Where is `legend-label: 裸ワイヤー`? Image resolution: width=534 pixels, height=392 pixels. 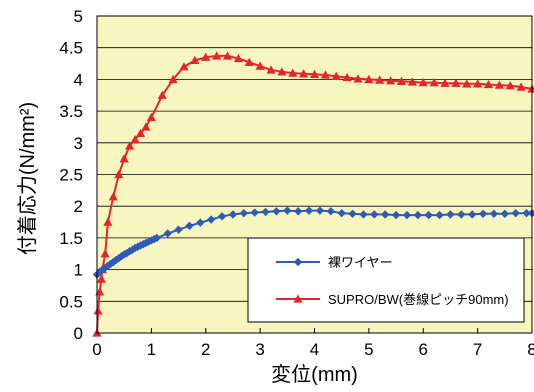
legend-label: 裸ワイヤー is located at coordinates (360, 262).